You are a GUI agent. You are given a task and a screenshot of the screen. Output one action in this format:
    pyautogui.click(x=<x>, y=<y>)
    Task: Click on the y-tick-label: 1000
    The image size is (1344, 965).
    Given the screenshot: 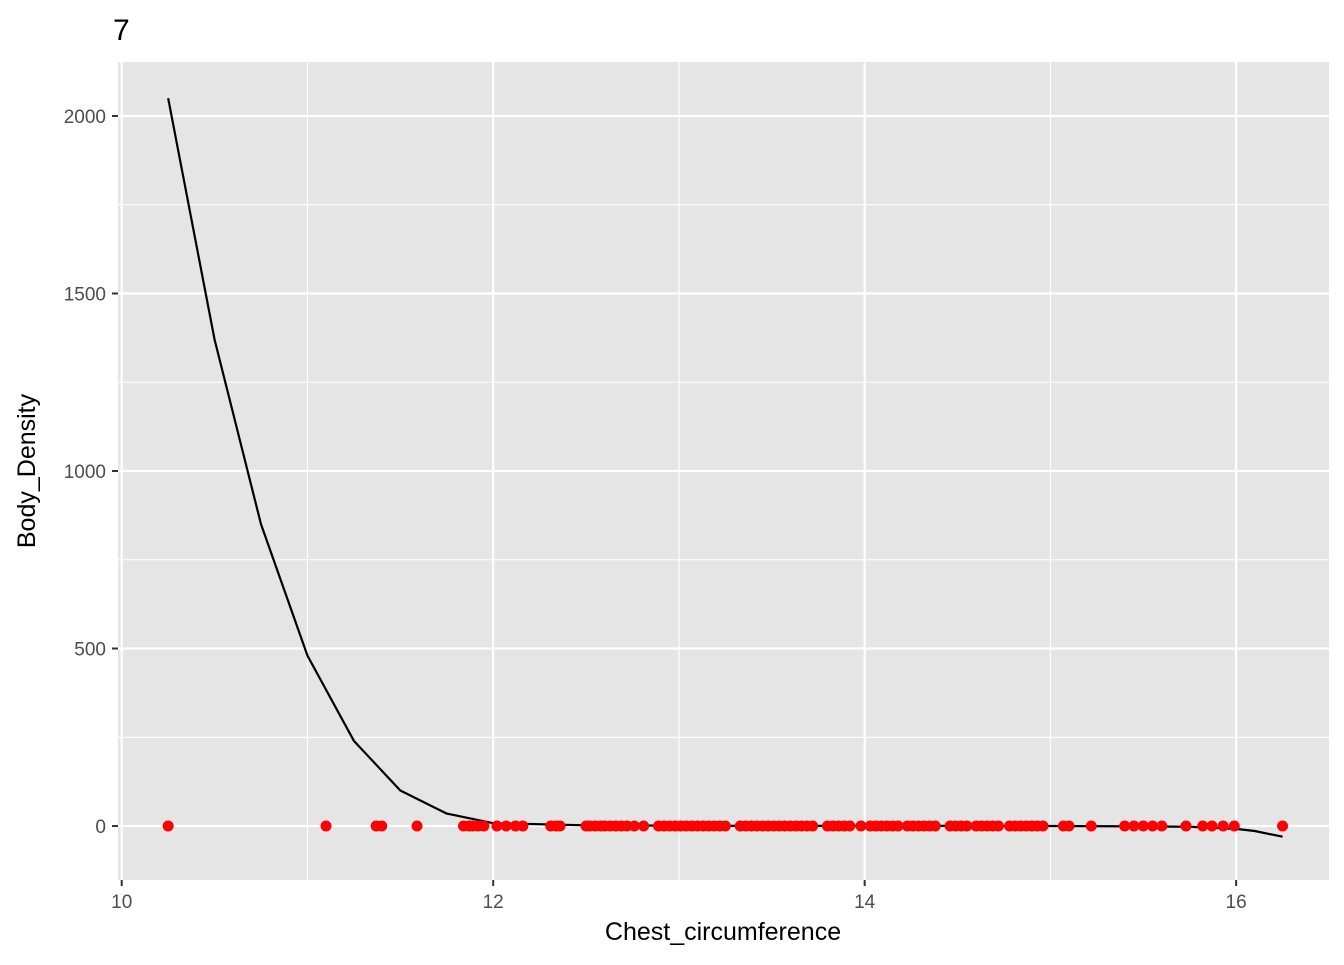 What is the action you would take?
    pyautogui.click(x=85, y=472)
    